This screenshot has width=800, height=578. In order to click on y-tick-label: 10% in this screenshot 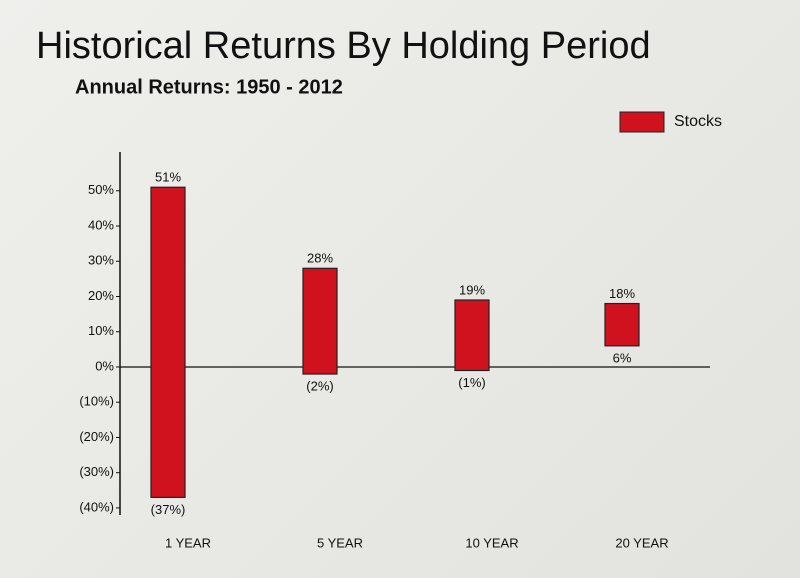, I will do `click(101, 330)`.